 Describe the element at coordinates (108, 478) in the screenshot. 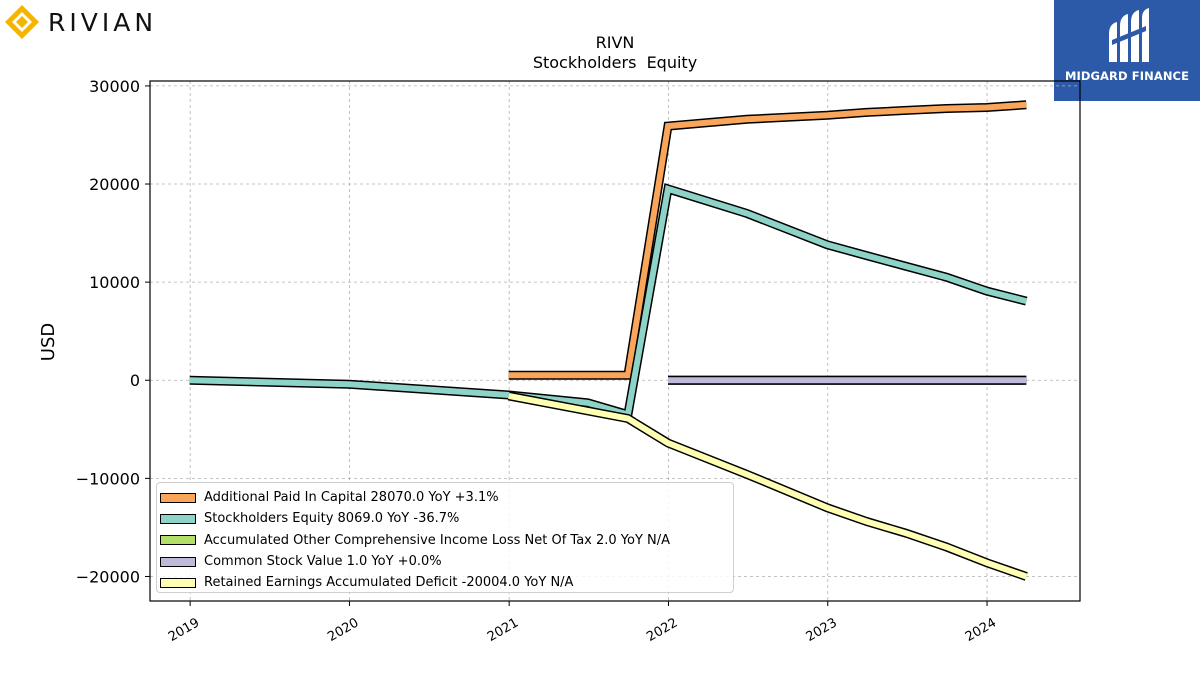

I see `y-tick-label: −10000` at that location.